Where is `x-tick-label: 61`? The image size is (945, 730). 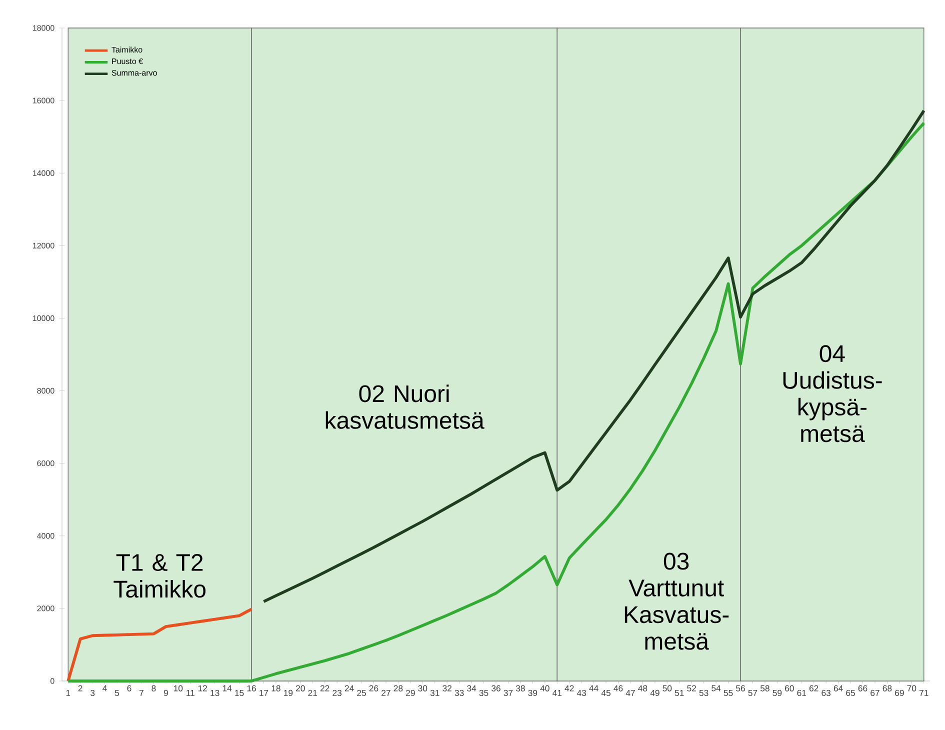
x-tick-label: 61 is located at coordinates (801, 693).